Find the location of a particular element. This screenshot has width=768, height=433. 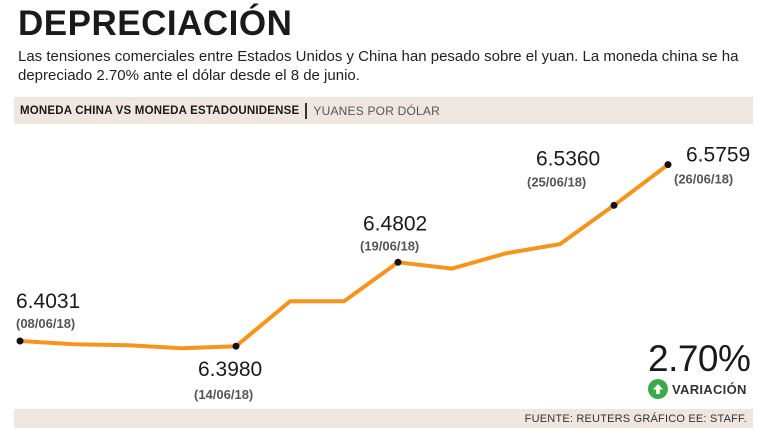

variation-value: 2.70% is located at coordinates (699, 358).